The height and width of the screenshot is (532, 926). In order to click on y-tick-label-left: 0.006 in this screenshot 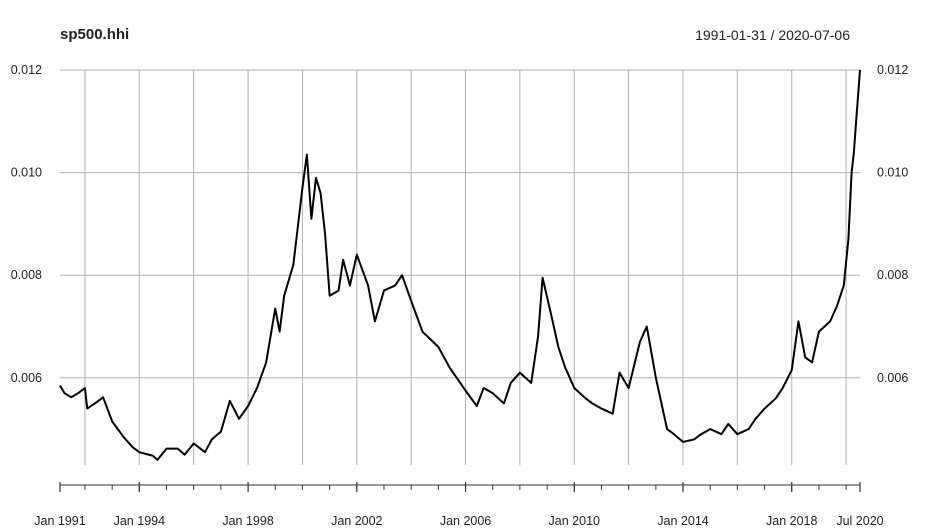, I will do `click(26, 378)`.